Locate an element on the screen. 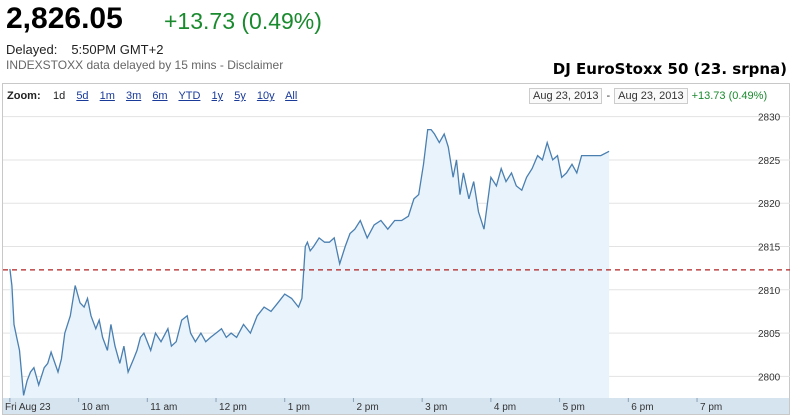  x-tick-label: 7 pm is located at coordinates (711, 407).